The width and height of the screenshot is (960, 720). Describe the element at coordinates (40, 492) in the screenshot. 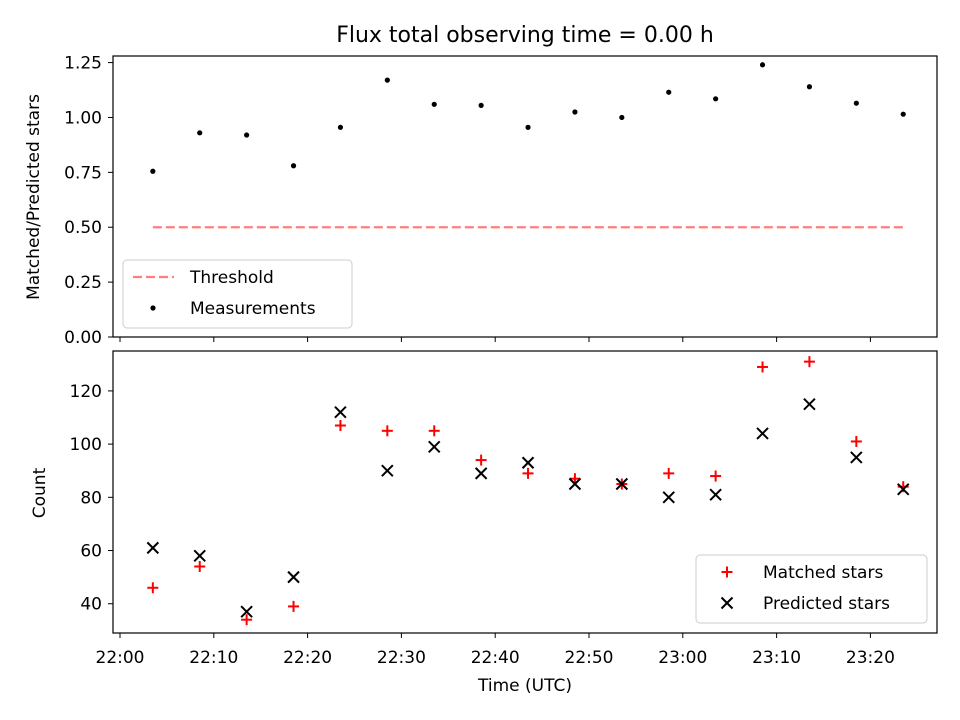

I see `count-y-axis-label: Count` at that location.